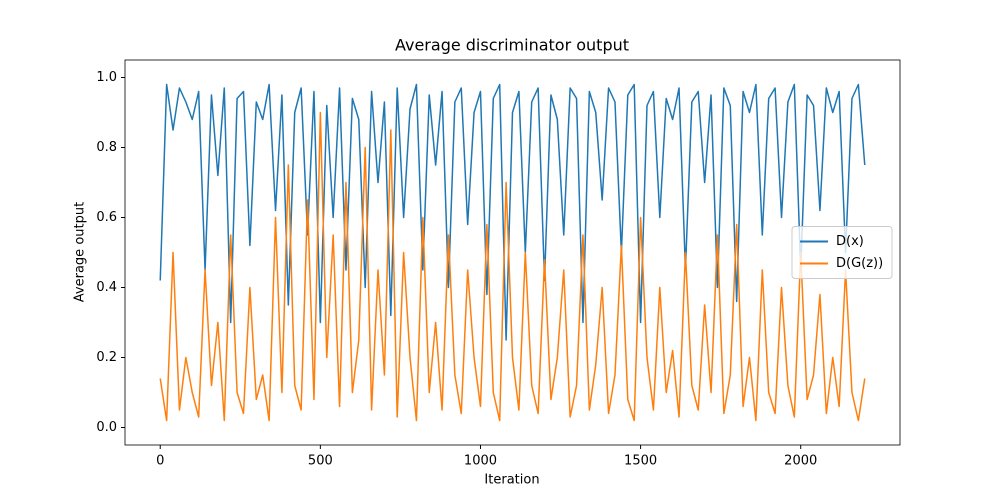  Describe the element at coordinates (640, 461) in the screenshot. I see `x-tick-label: 1500` at that location.